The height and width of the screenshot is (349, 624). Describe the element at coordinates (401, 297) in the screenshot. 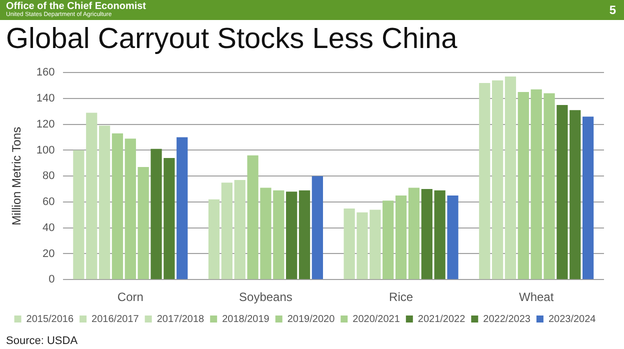

I see `x-tick-label: Rice` at that location.